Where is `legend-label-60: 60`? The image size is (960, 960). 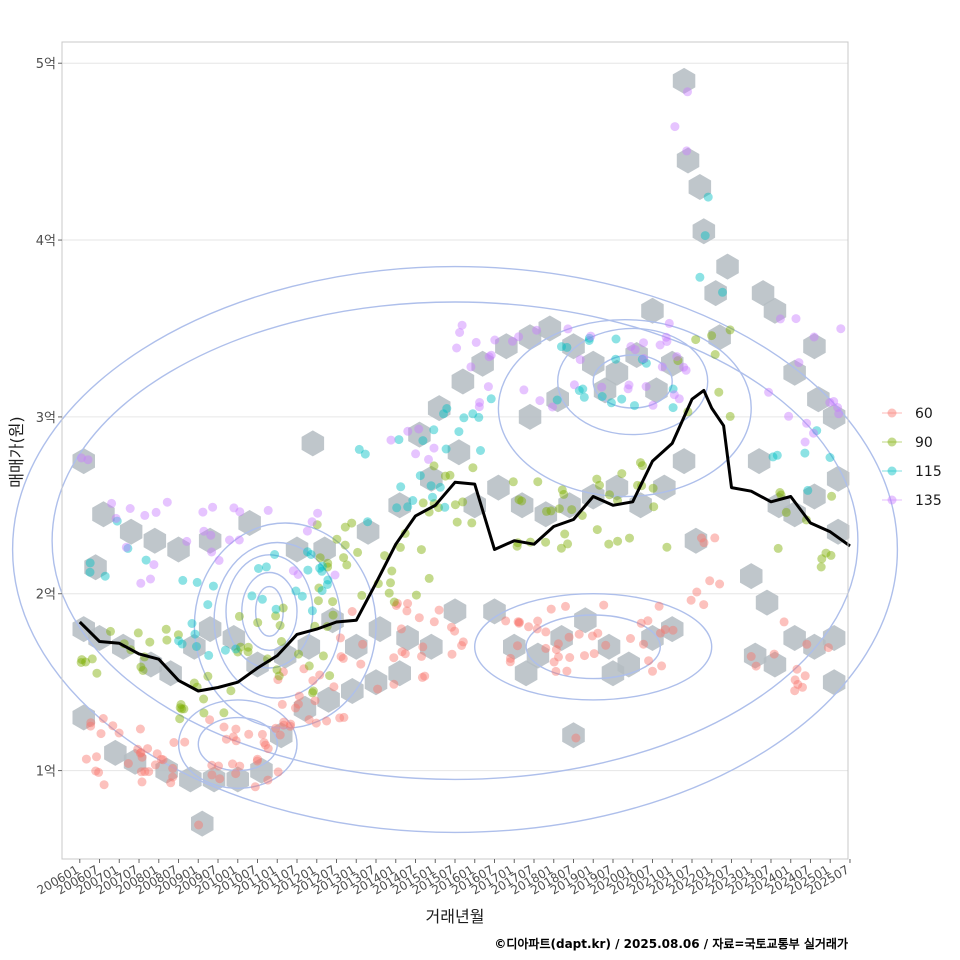 legend-label-60: 60 is located at coordinates (924, 414).